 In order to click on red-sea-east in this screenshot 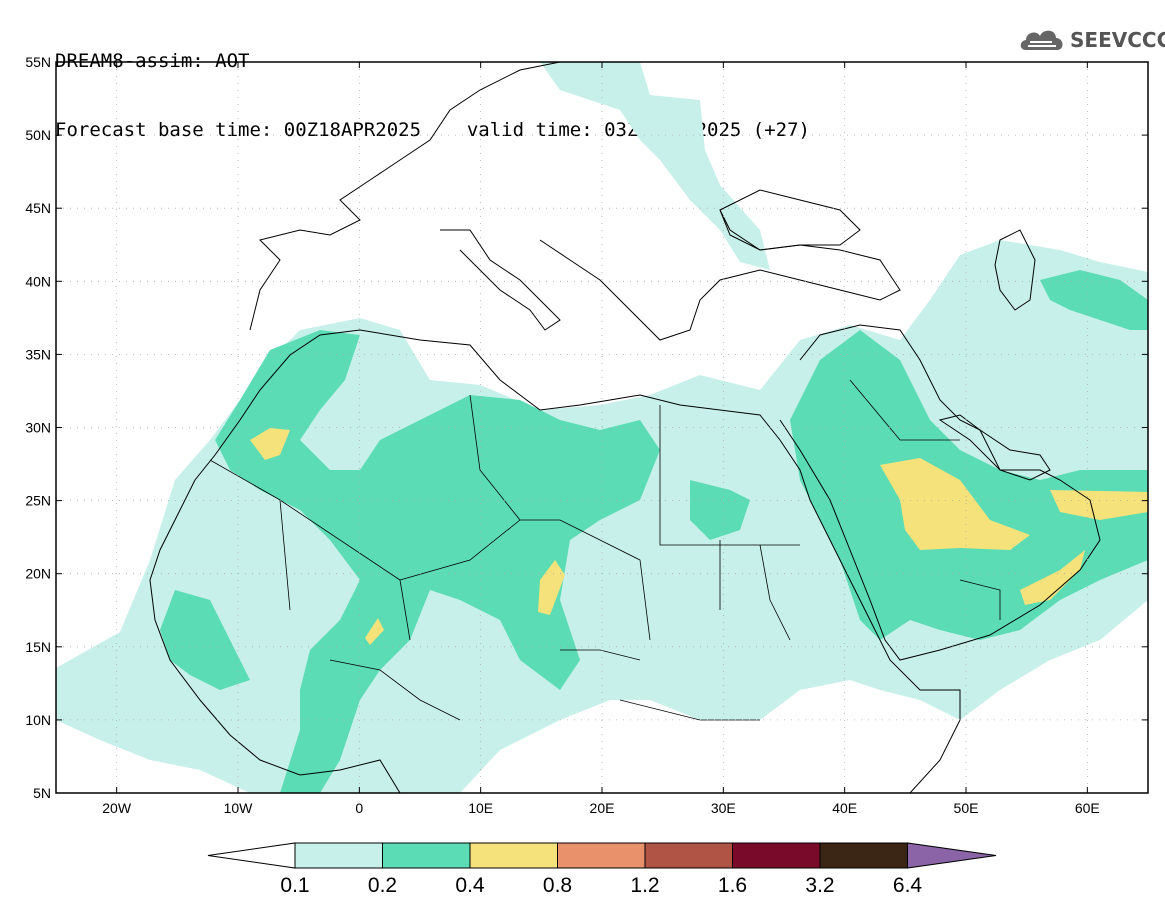, I will do `click(940, 492)`.